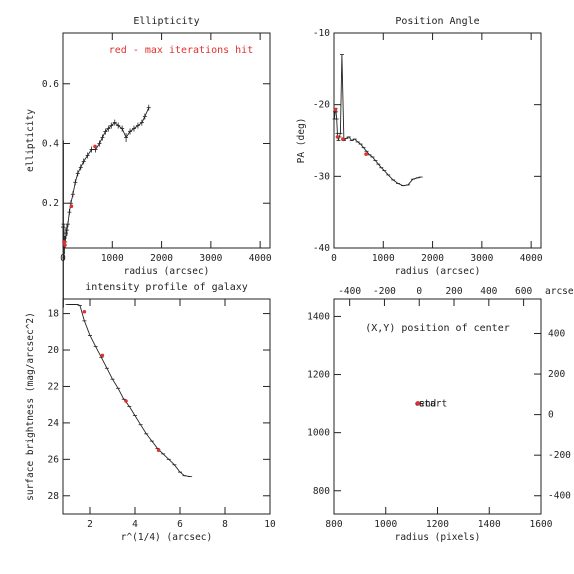 This screenshot has height=574, width=574. I want to click on center-xtick-label: 800, so click(333, 524).